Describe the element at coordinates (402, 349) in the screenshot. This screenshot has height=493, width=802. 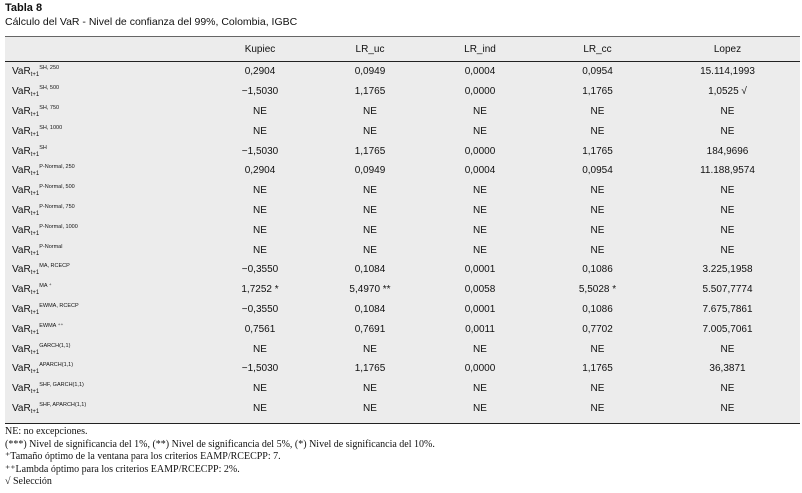
I see `table-row: VaRt+1GARCH(1,1) NE NE NE NE NE` at that location.